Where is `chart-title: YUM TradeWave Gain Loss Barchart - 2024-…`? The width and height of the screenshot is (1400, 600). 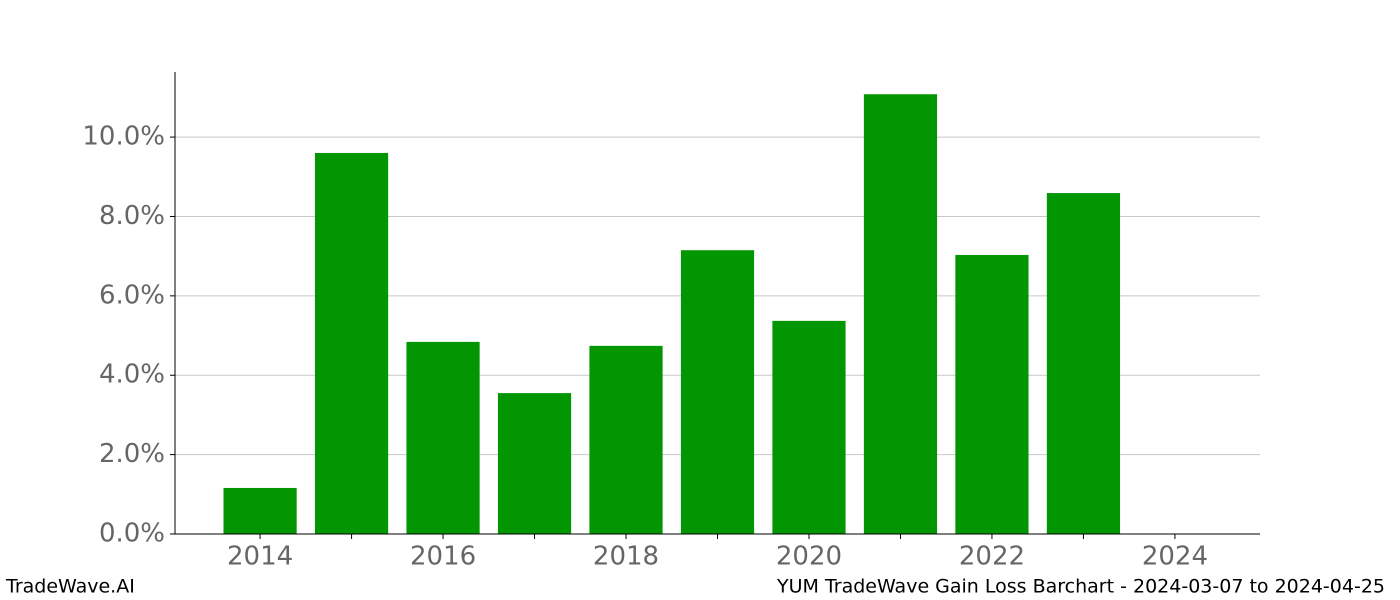 chart-title: YUM TradeWave Gain Loss Barchart - 2024-… is located at coordinates (1080, 587).